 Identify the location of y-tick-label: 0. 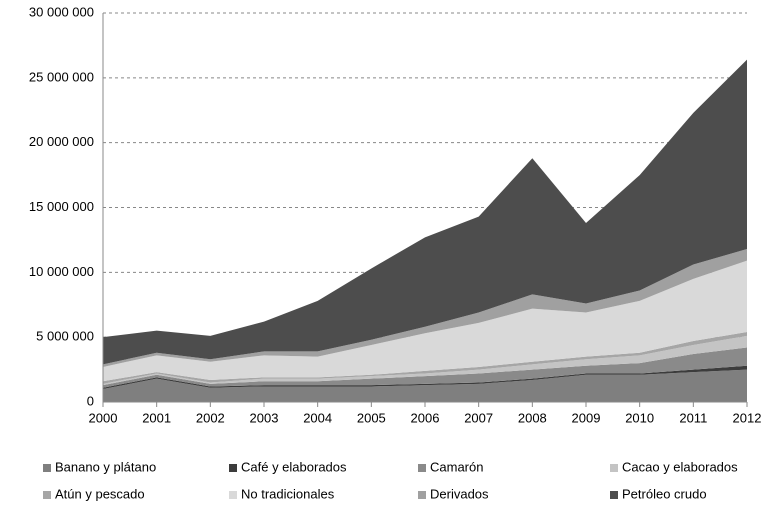
(90, 400).